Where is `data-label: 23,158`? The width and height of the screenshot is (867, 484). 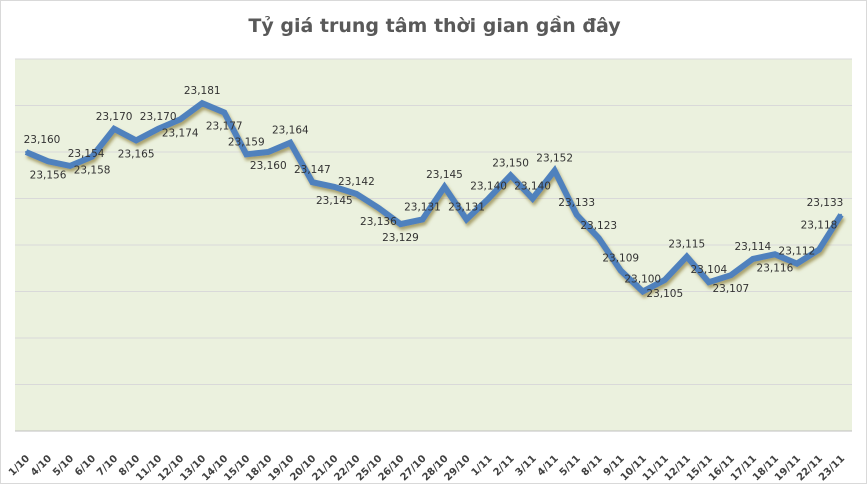 data-label: 23,158 is located at coordinates (92, 171).